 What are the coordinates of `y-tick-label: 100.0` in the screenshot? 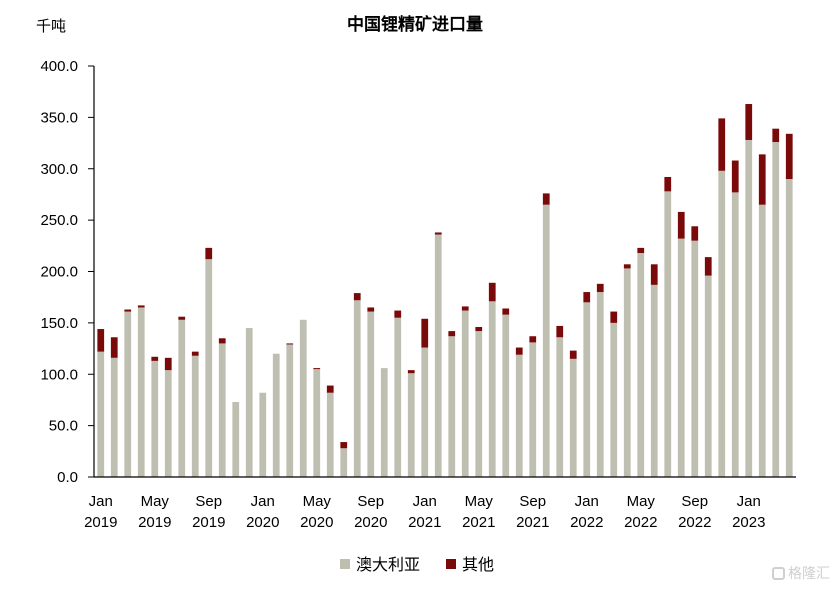 It's located at (59, 374).